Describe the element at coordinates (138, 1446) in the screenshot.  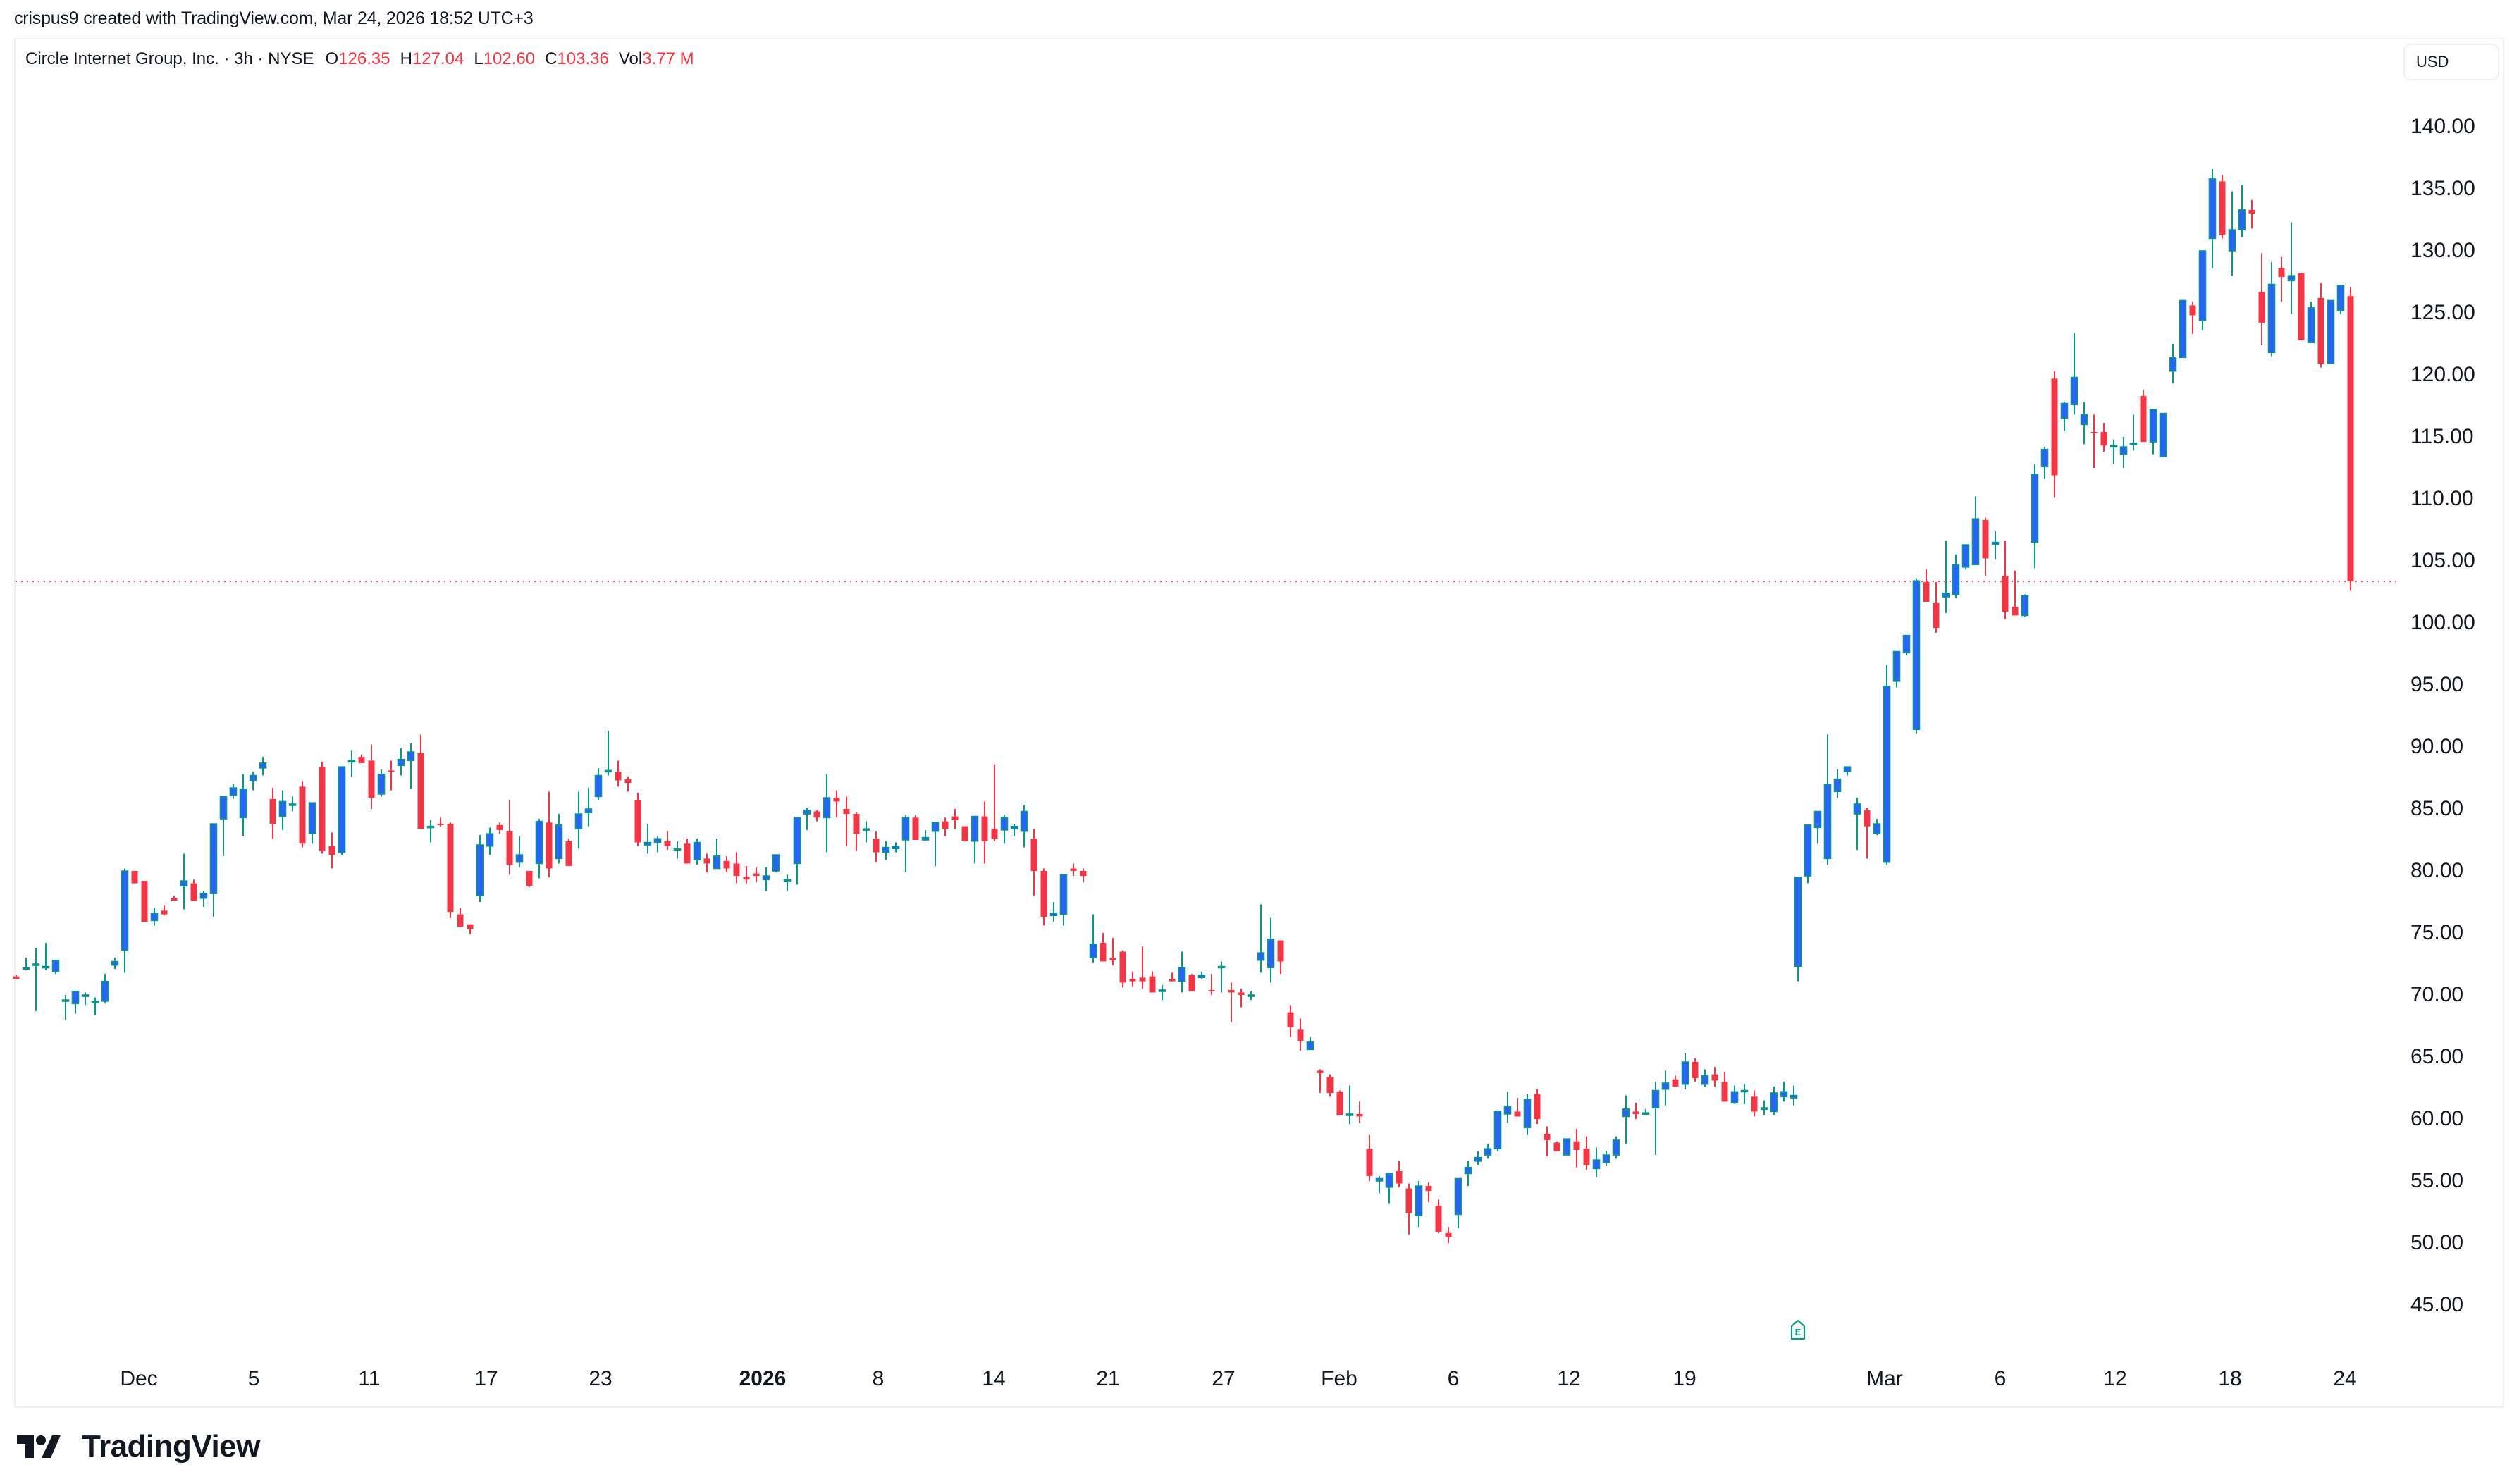
I see `tradingview-logo: TradingView` at that location.